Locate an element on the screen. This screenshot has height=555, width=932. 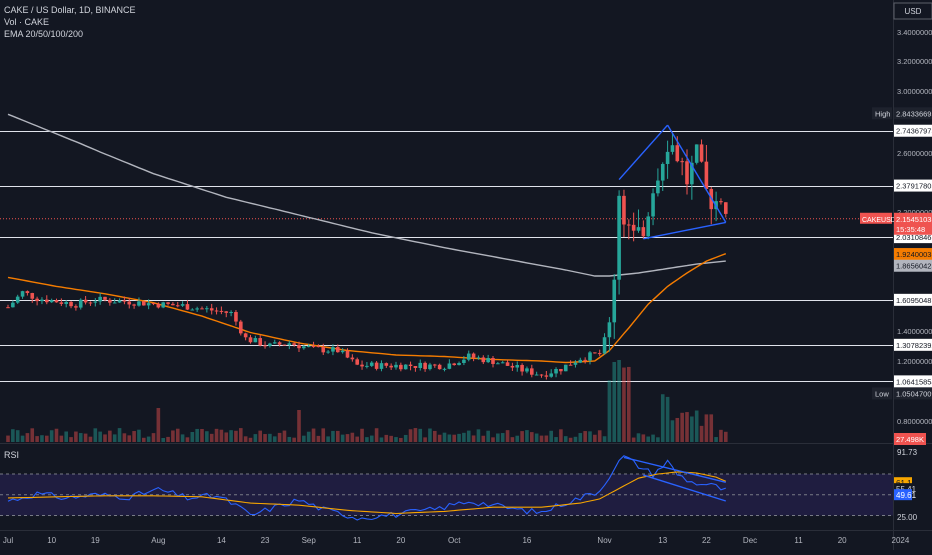
volume-badge-label: 27.498K is located at coordinates (910, 439).